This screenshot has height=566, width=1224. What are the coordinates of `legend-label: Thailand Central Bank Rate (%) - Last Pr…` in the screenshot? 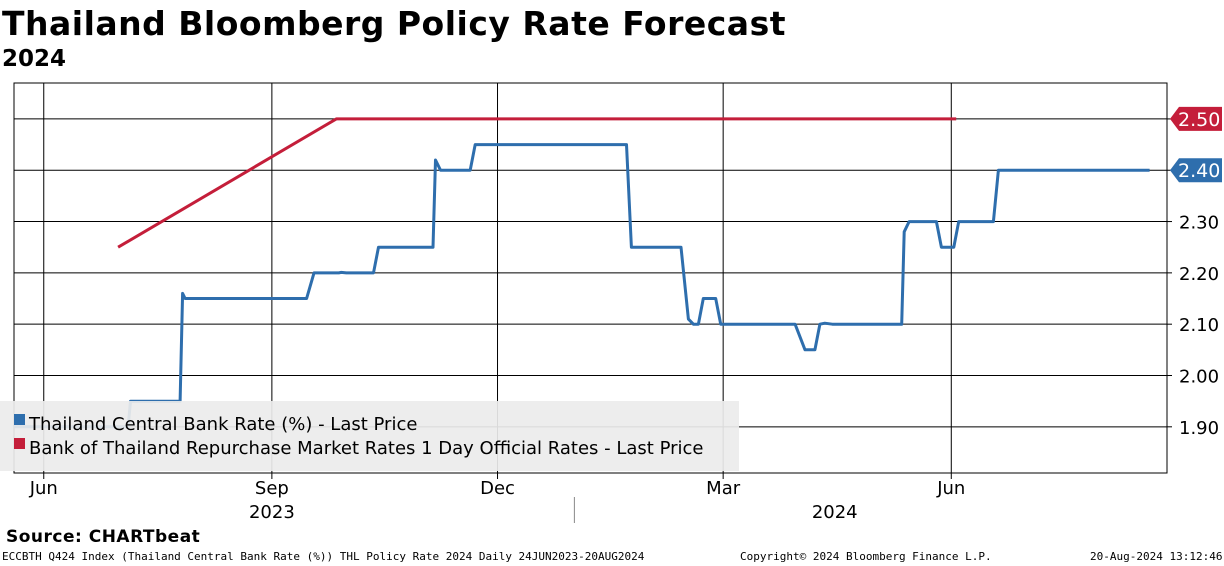 It's located at (222, 424).